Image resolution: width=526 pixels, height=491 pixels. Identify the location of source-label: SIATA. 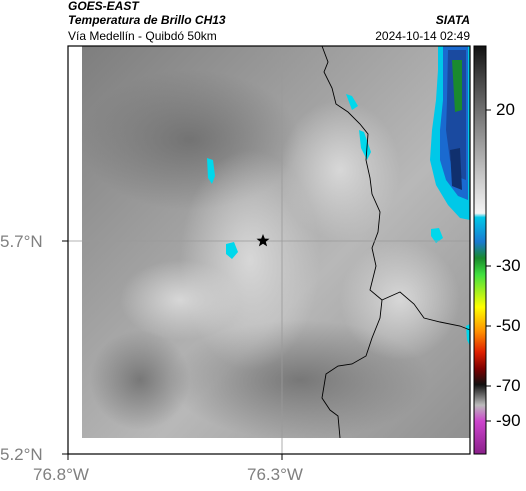
(452, 20).